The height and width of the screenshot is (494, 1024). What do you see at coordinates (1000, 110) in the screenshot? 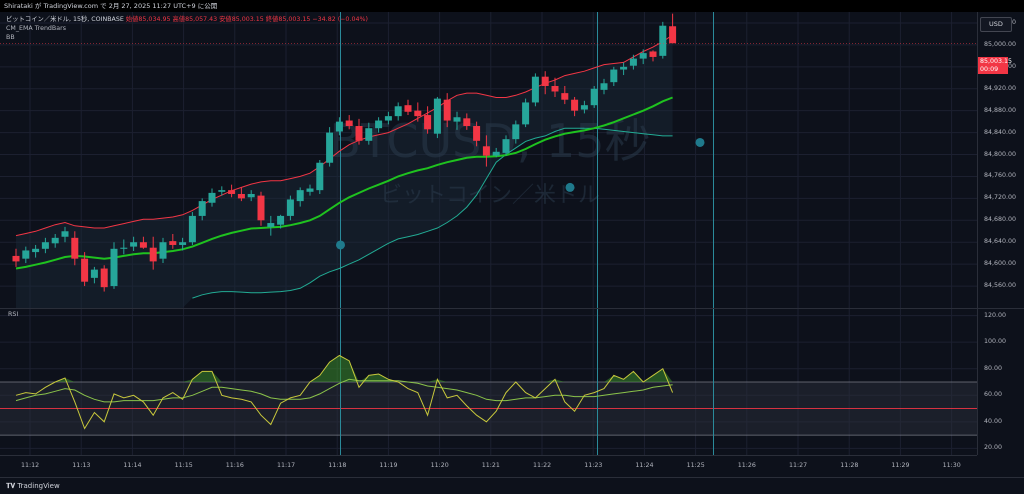
I see `price-axis-label: 84,880.00` at bounding box center [1000, 110].